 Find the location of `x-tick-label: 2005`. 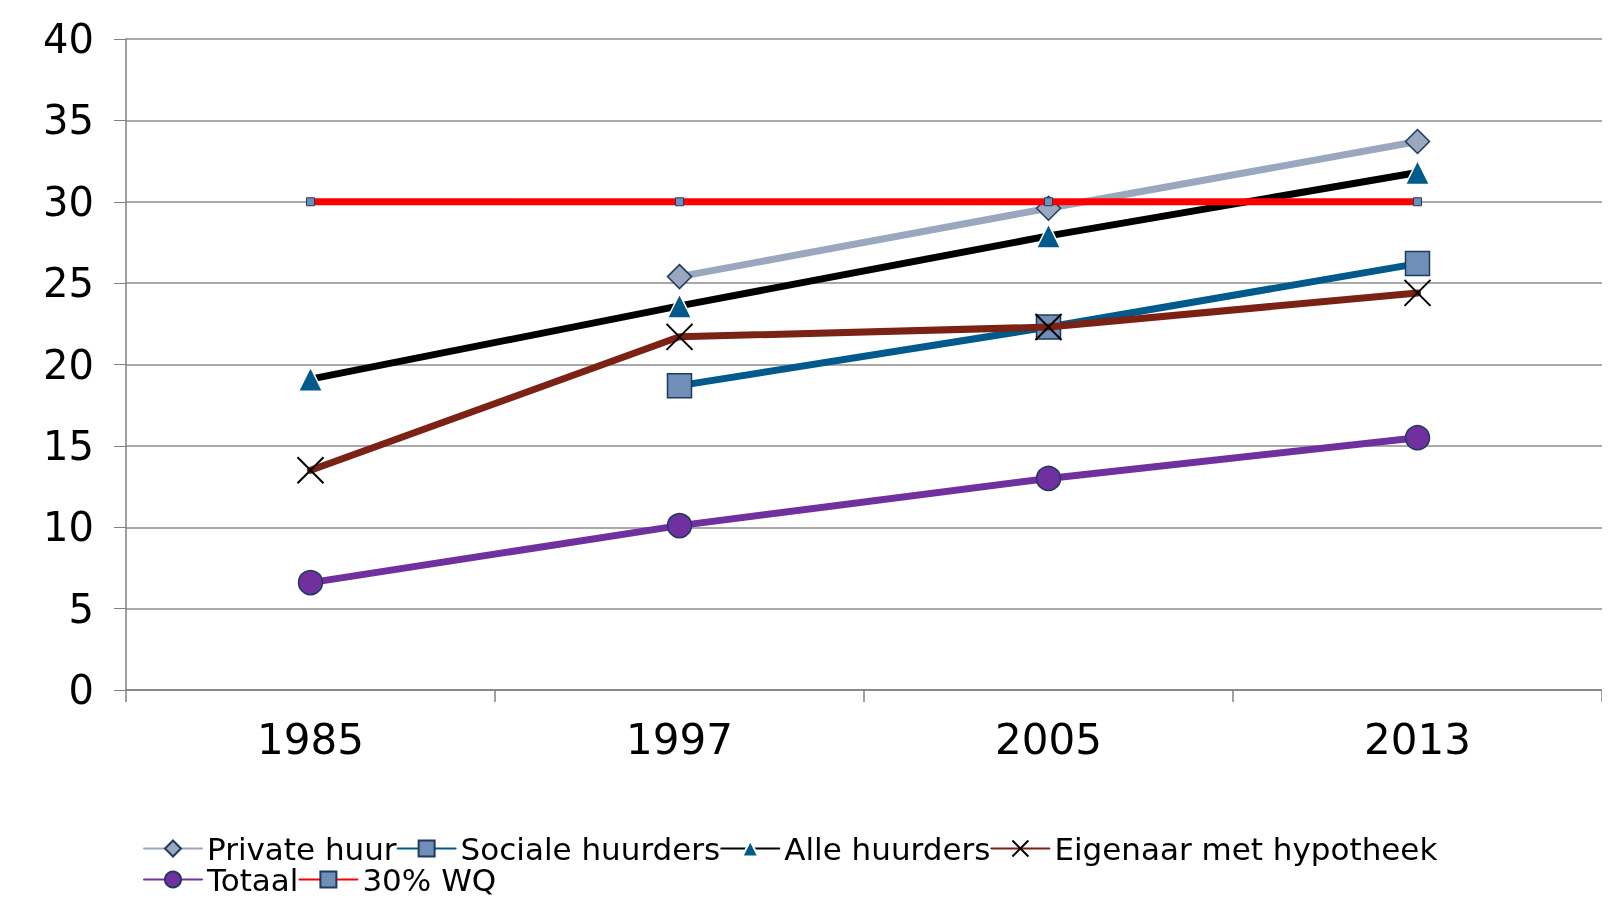

x-tick-label: 2005 is located at coordinates (1048, 739).